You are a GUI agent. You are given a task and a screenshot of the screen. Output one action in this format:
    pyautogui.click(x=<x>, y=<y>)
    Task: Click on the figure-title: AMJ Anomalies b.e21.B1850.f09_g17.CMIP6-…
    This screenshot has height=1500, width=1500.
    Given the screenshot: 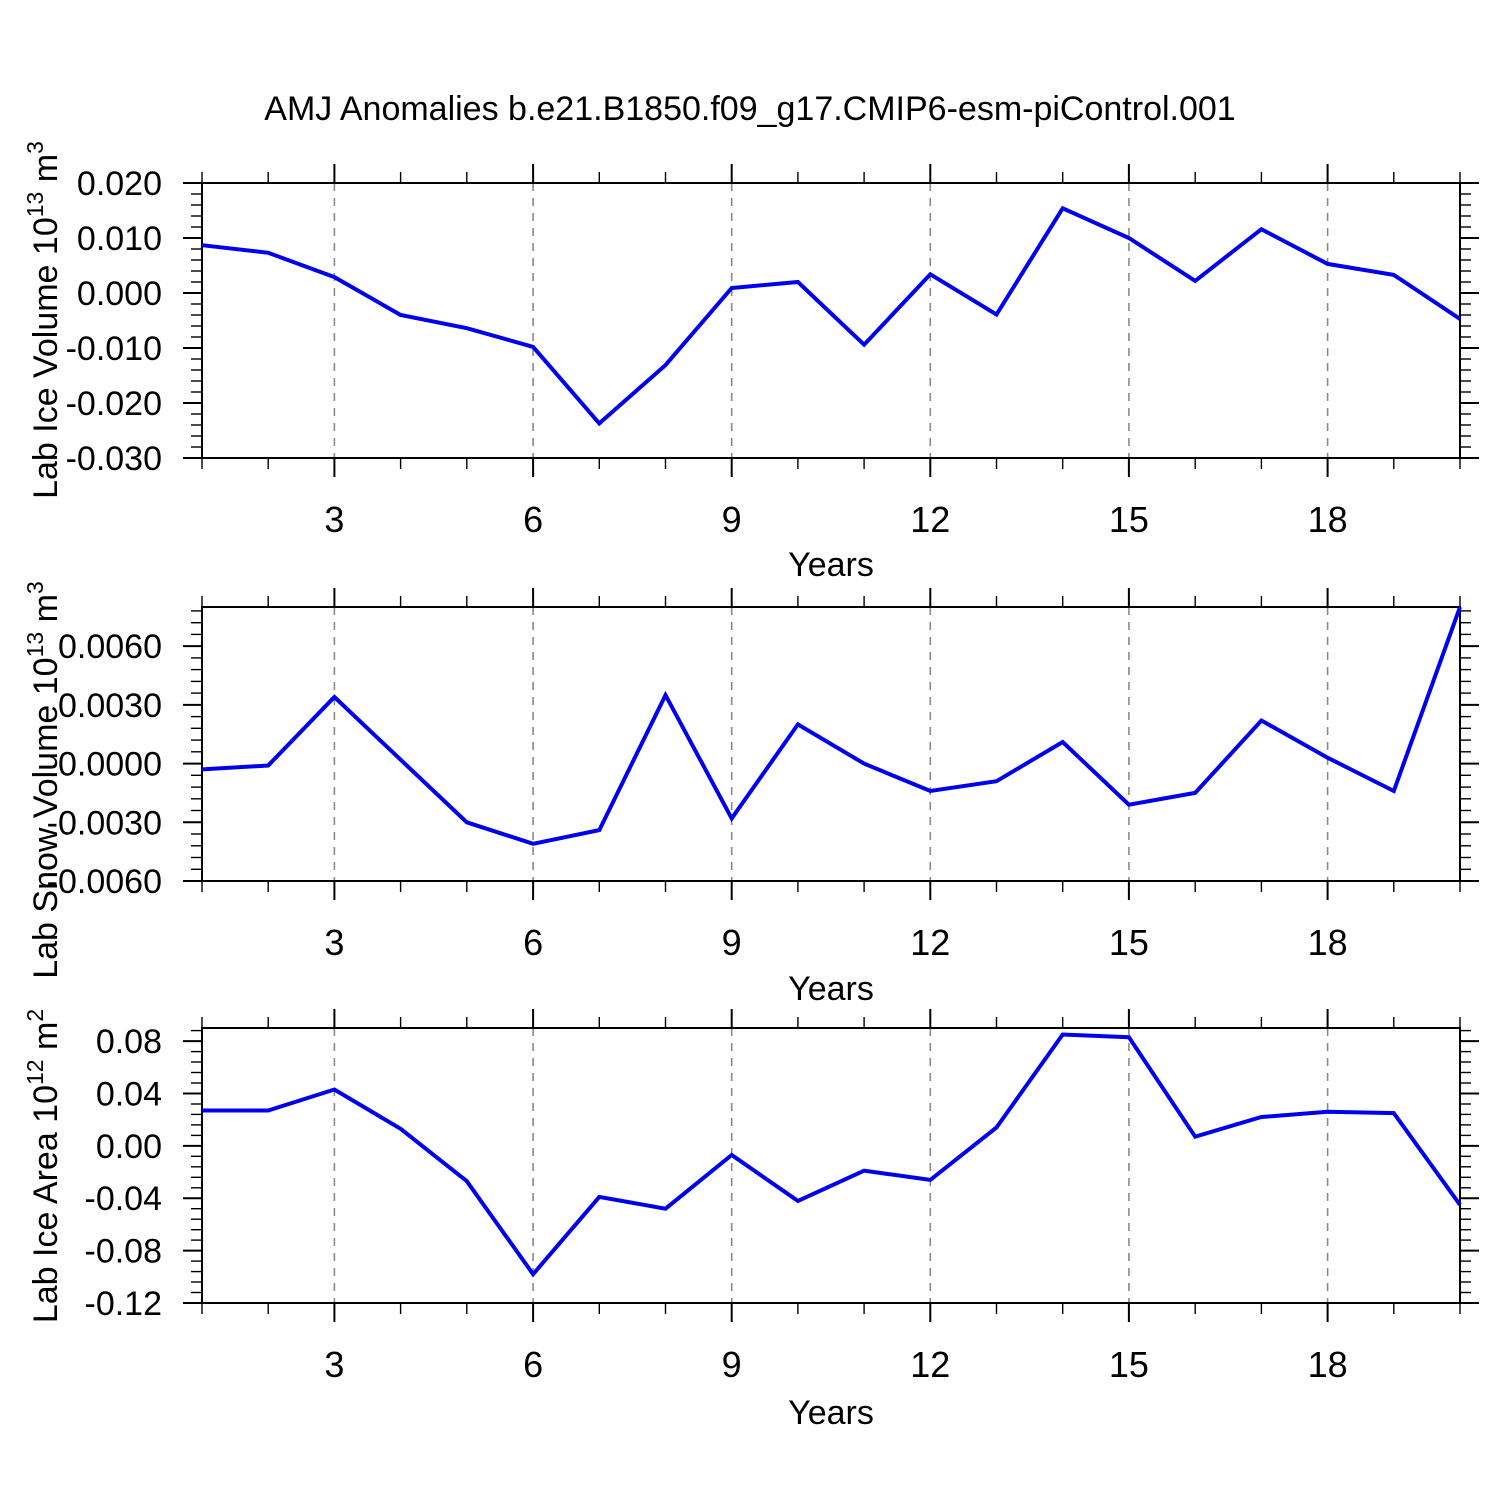 What is the action you would take?
    pyautogui.click(x=750, y=109)
    